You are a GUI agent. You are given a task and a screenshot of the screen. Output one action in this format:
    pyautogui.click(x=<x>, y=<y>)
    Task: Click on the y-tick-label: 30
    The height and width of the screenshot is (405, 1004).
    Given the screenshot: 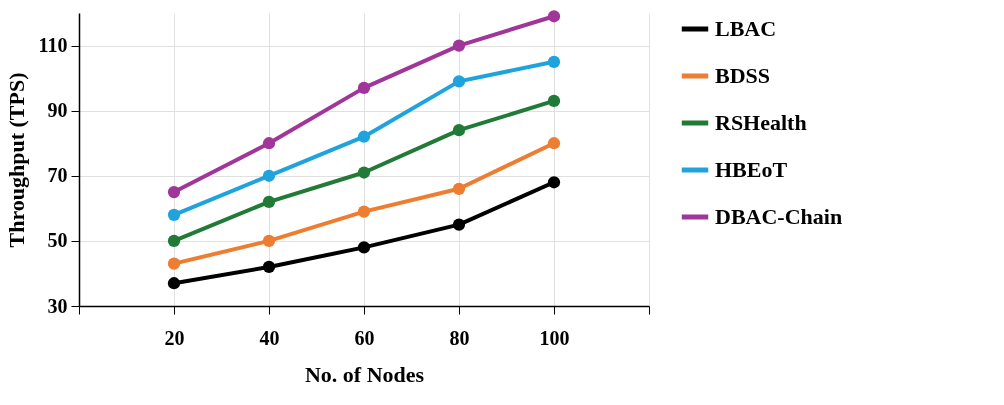 What is the action you would take?
    pyautogui.click(x=57, y=305)
    